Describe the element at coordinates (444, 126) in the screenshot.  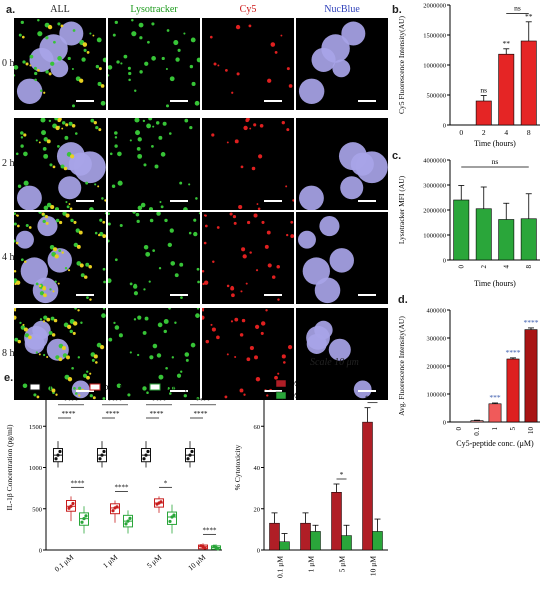
I see `chart-b-ytick-label: 0` at that location.